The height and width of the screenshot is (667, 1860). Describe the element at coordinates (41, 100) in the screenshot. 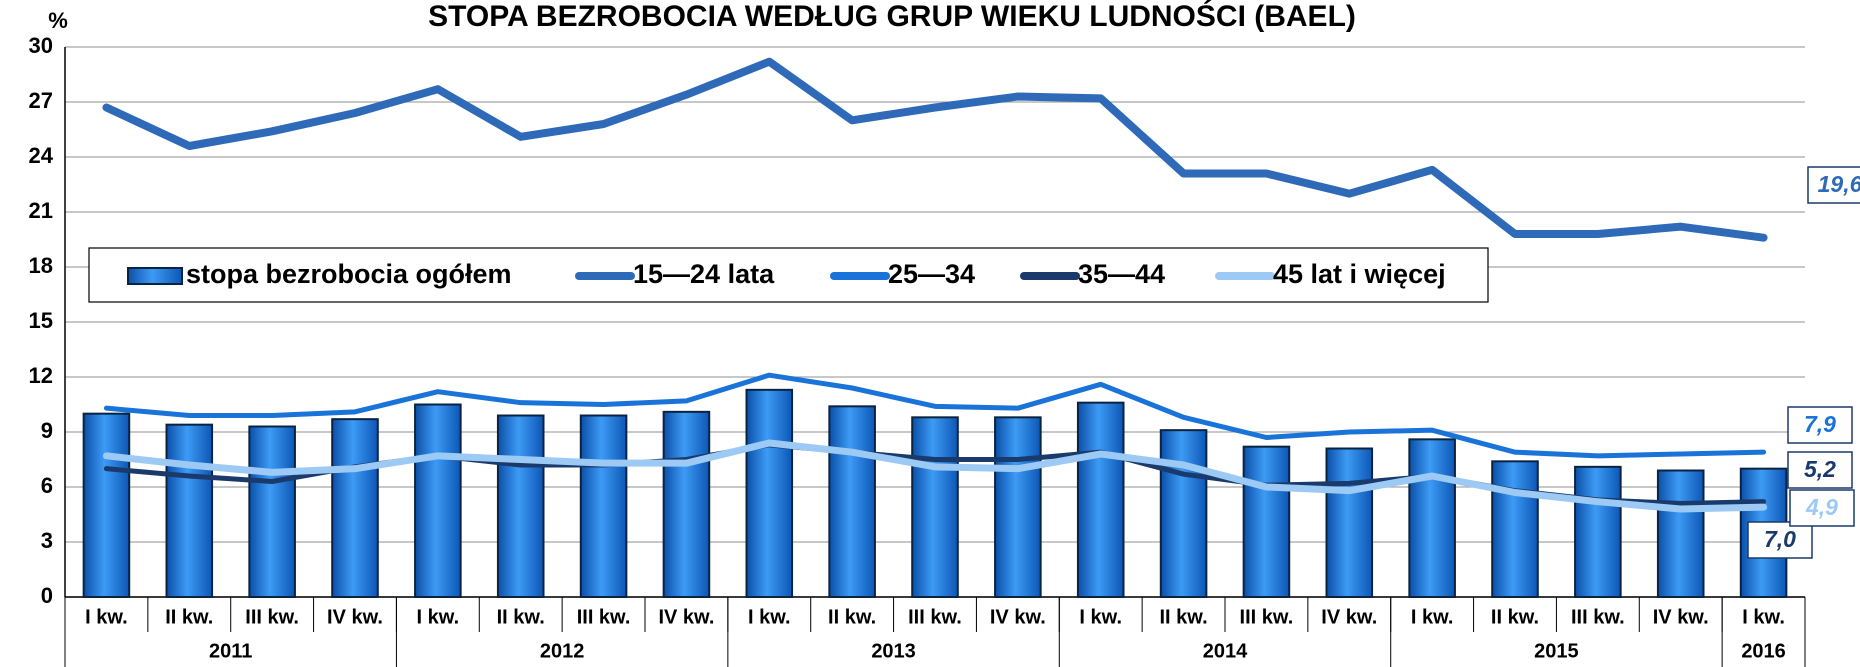

I see `y-tick-label: 27` at that location.